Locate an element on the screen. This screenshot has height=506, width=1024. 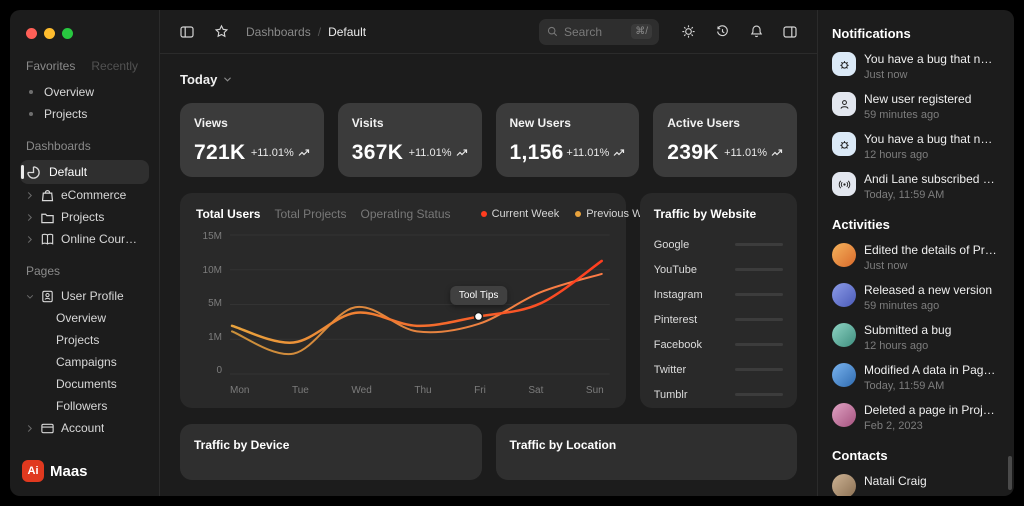
maximize-window-button is located at coordinates (67, 33).